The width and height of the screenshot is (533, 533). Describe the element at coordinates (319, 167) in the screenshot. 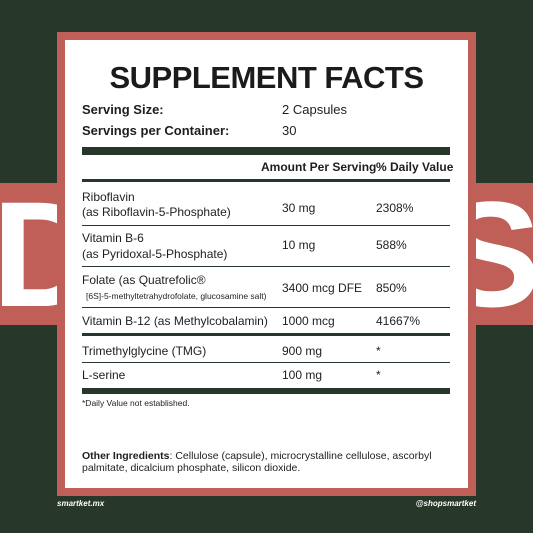

I see `column-header-amount: Amount Per Serving` at that location.